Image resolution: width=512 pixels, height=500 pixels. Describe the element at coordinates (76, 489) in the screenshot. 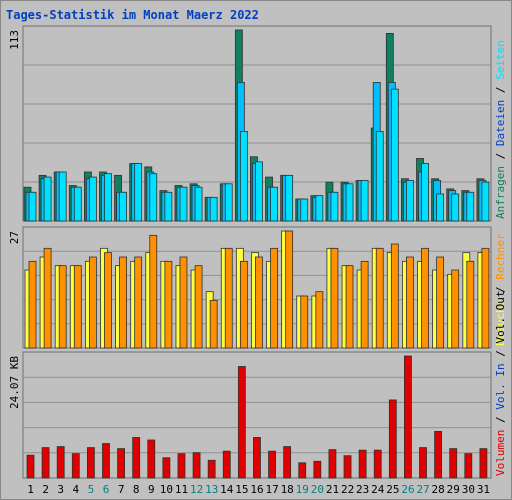

I see `x-tick-label: 4` at that location.